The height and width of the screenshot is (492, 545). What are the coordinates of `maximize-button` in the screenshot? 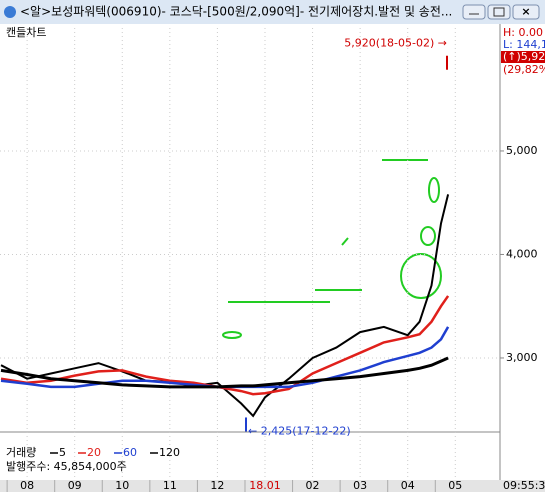 It's located at (499, 12).